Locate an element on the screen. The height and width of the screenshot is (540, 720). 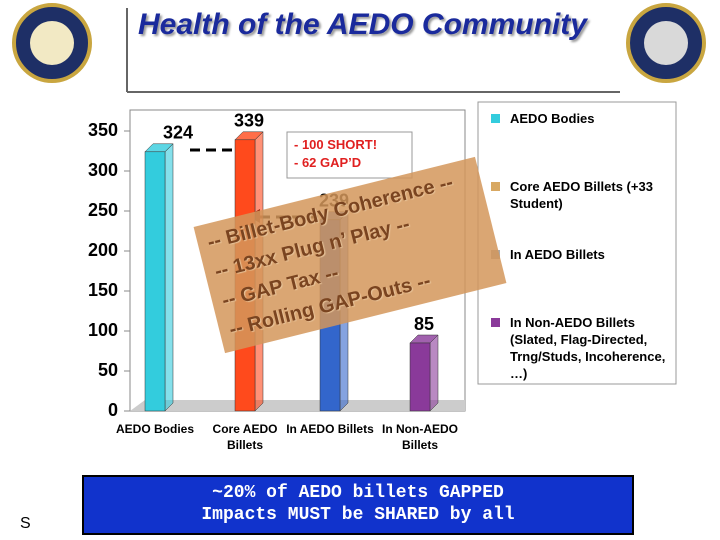
x-tick-label: In Non-AEDO Billets is located at coordinates (420, 437).